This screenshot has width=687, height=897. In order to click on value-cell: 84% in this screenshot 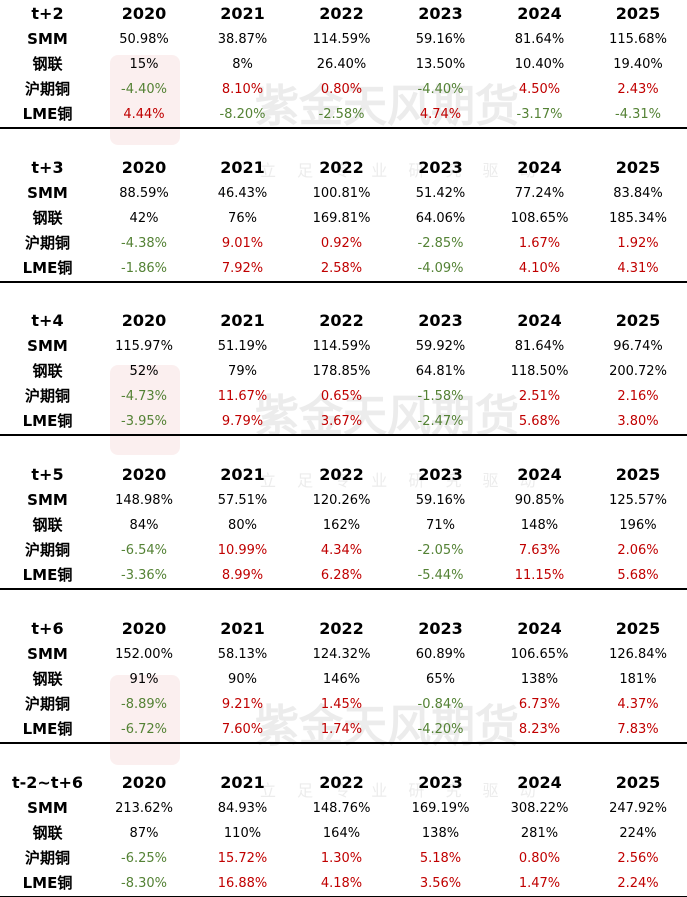, I will do `click(144, 526)`.